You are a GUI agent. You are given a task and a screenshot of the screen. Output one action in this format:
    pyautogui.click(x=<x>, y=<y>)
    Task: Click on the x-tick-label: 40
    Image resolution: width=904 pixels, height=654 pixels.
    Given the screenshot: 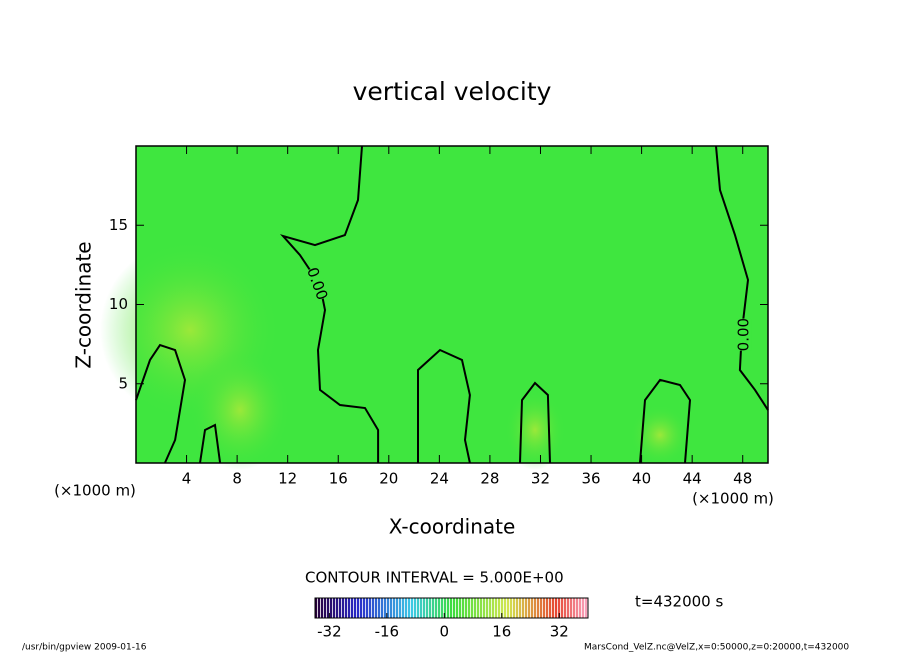 What is the action you would take?
    pyautogui.click(x=641, y=479)
    